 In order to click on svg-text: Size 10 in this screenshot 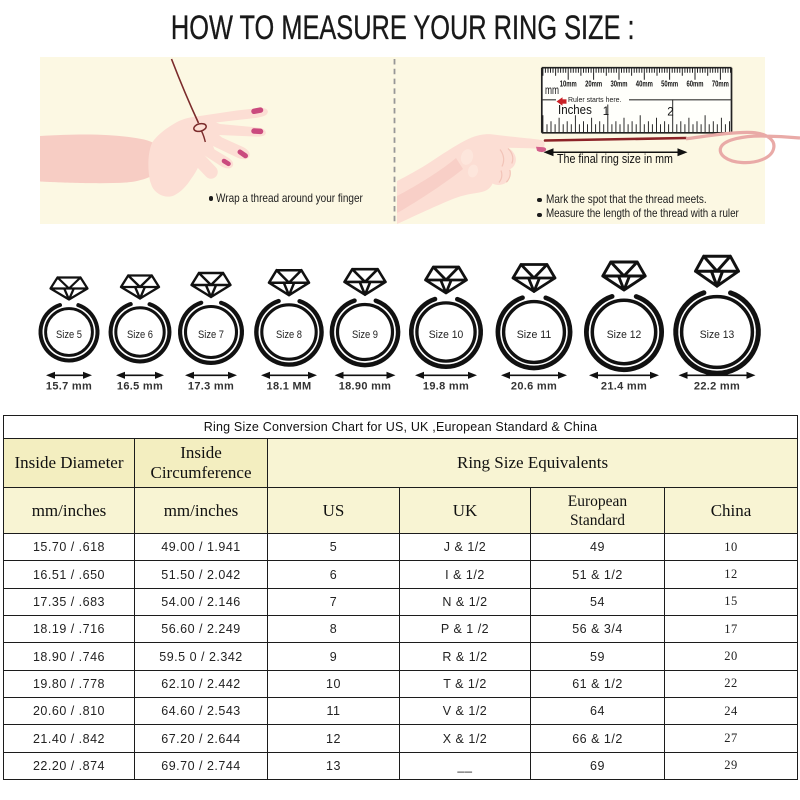, I will do `click(446, 335)`.